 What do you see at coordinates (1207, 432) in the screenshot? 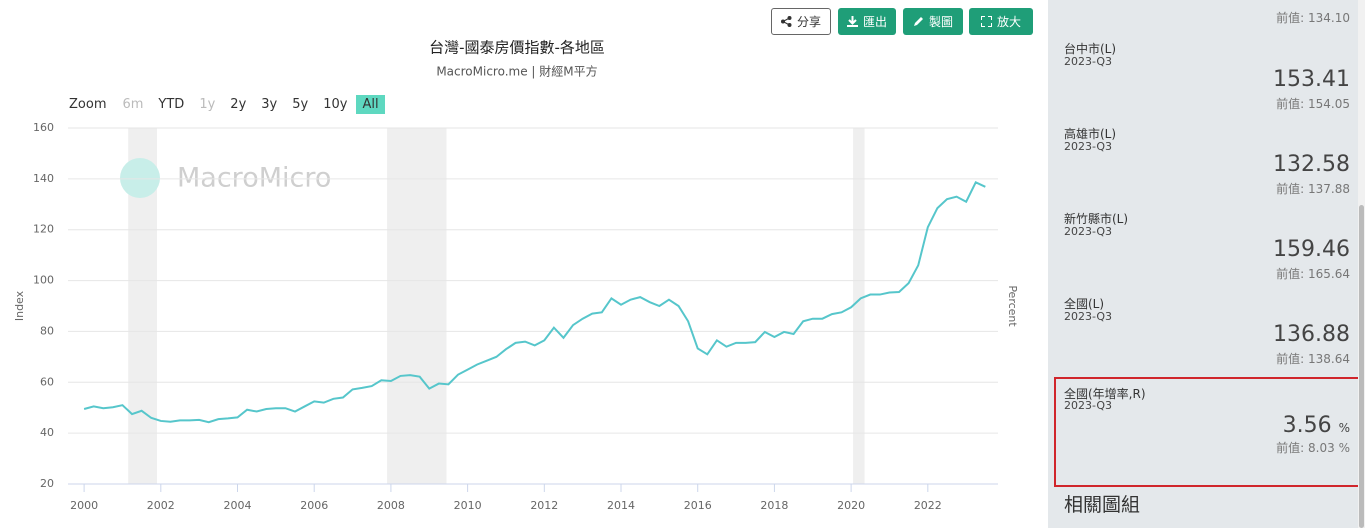
I see `sidebar-item: 全國(年增率,R) 2023-Q3 3.56 % 前值: 8.03 %` at bounding box center [1207, 432].